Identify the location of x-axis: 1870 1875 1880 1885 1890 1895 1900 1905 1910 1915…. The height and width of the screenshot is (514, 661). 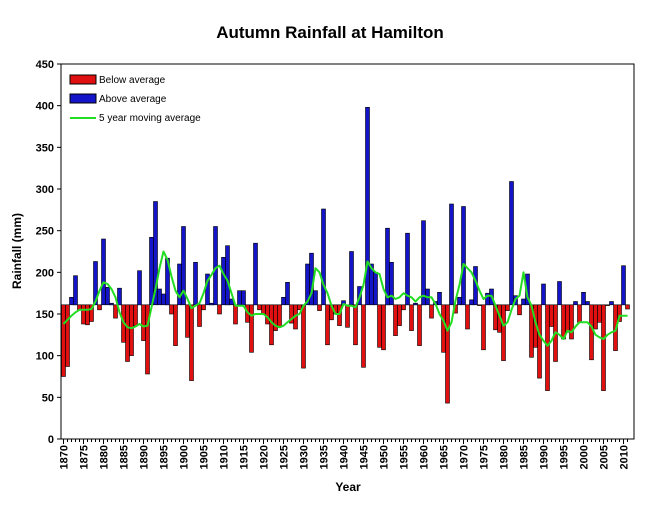
(345, 454).